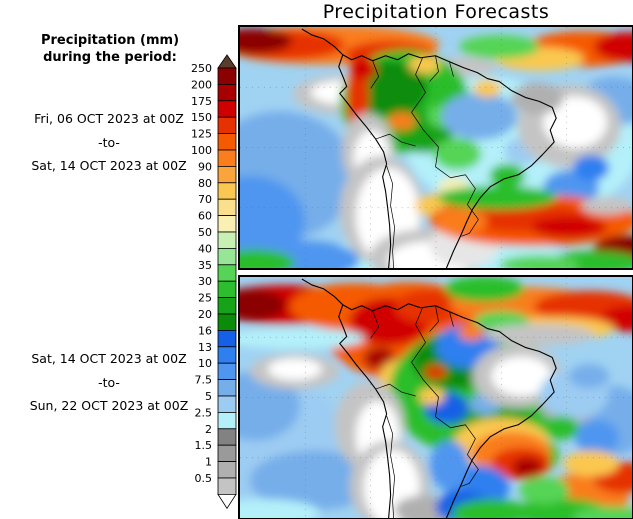  Describe the element at coordinates (201, 117) in the screenshot. I see `colorbar-tick-label: 150` at that location.